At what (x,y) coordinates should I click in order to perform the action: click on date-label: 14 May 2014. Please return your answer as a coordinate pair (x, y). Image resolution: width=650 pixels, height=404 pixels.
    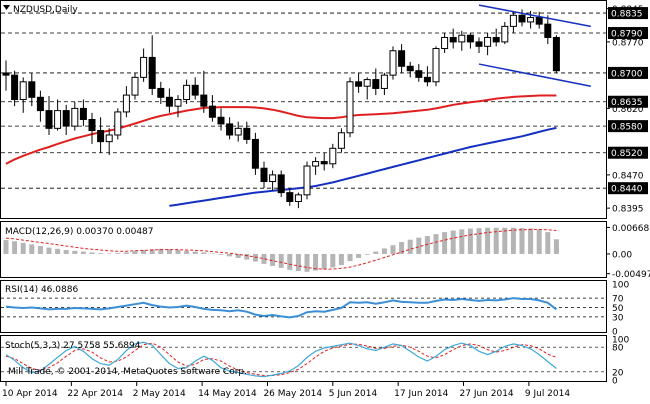
    Looking at the image, I should click on (227, 394).